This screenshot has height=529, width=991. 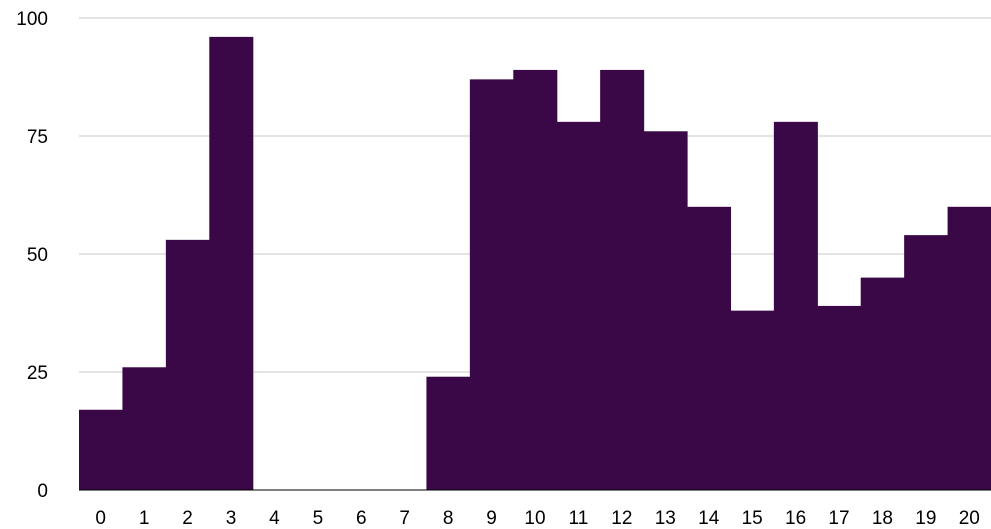 I want to click on x-tick-label: 5, so click(x=318, y=518).